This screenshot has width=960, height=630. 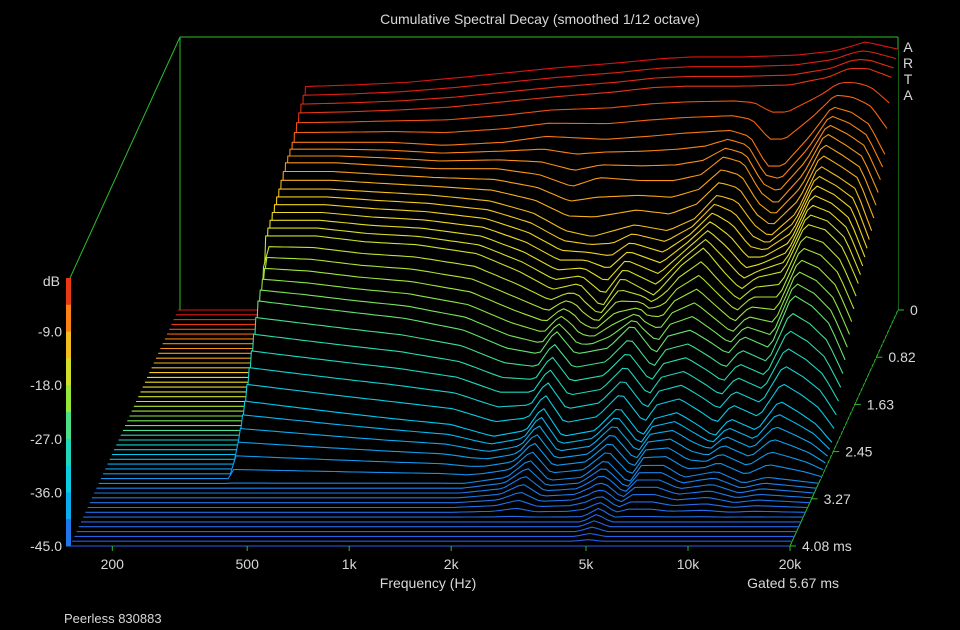 I want to click on z-axis-ticks: -9.0 -18.0 -27.0 -36.0 -45.0, so click(x=46, y=439).